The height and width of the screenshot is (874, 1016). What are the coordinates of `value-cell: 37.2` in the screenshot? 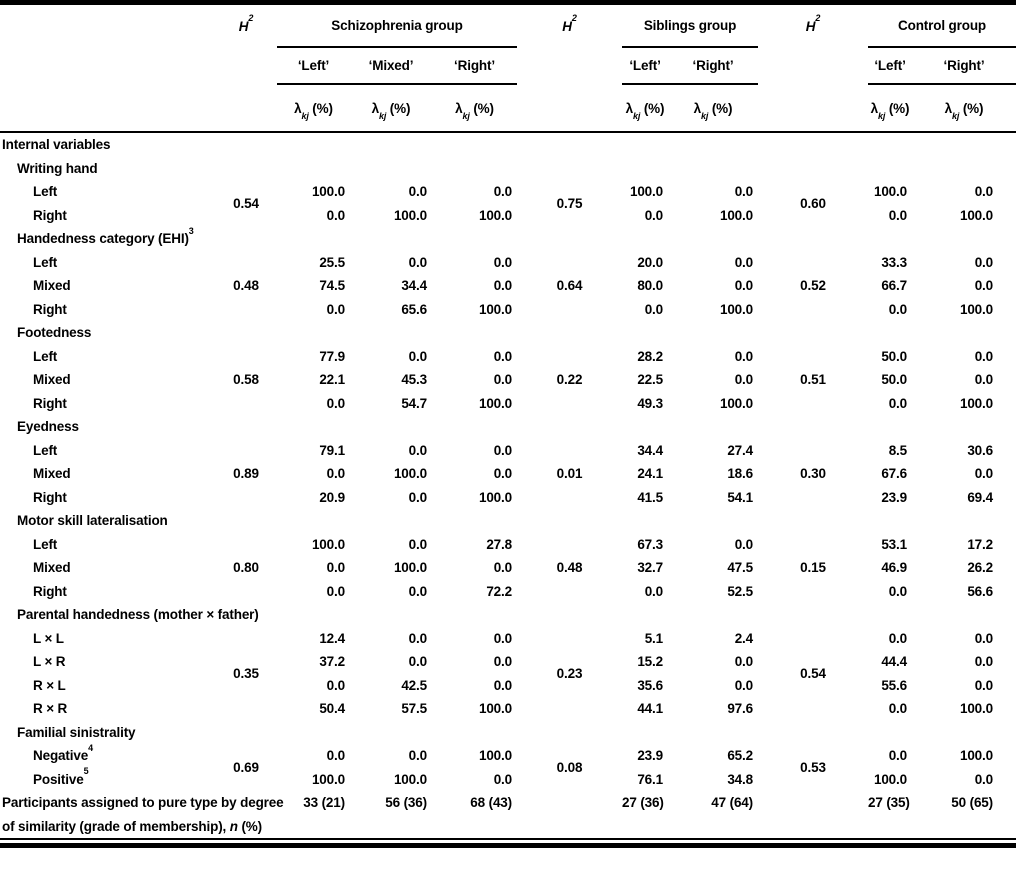 It's located at (332, 661).